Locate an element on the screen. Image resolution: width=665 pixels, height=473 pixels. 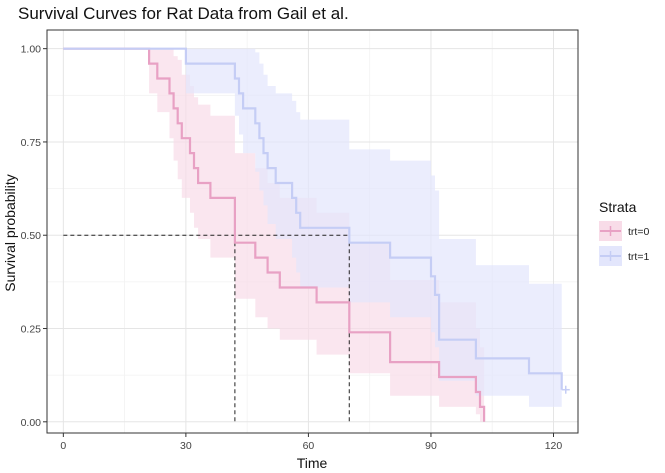
x-axis-title: Time is located at coordinates (312, 463).